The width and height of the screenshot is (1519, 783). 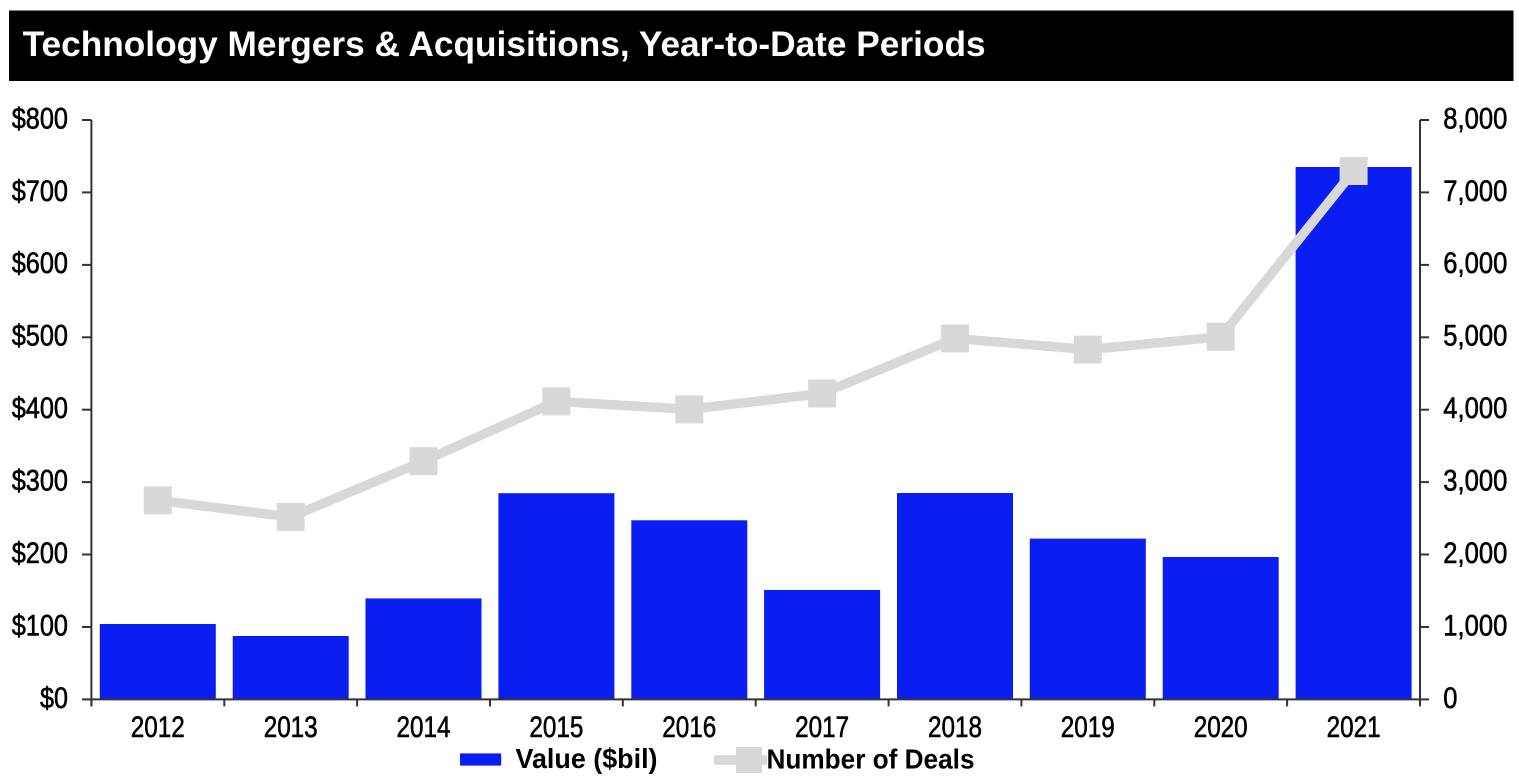 I want to click on svg-text: 2017, so click(x=822, y=727).